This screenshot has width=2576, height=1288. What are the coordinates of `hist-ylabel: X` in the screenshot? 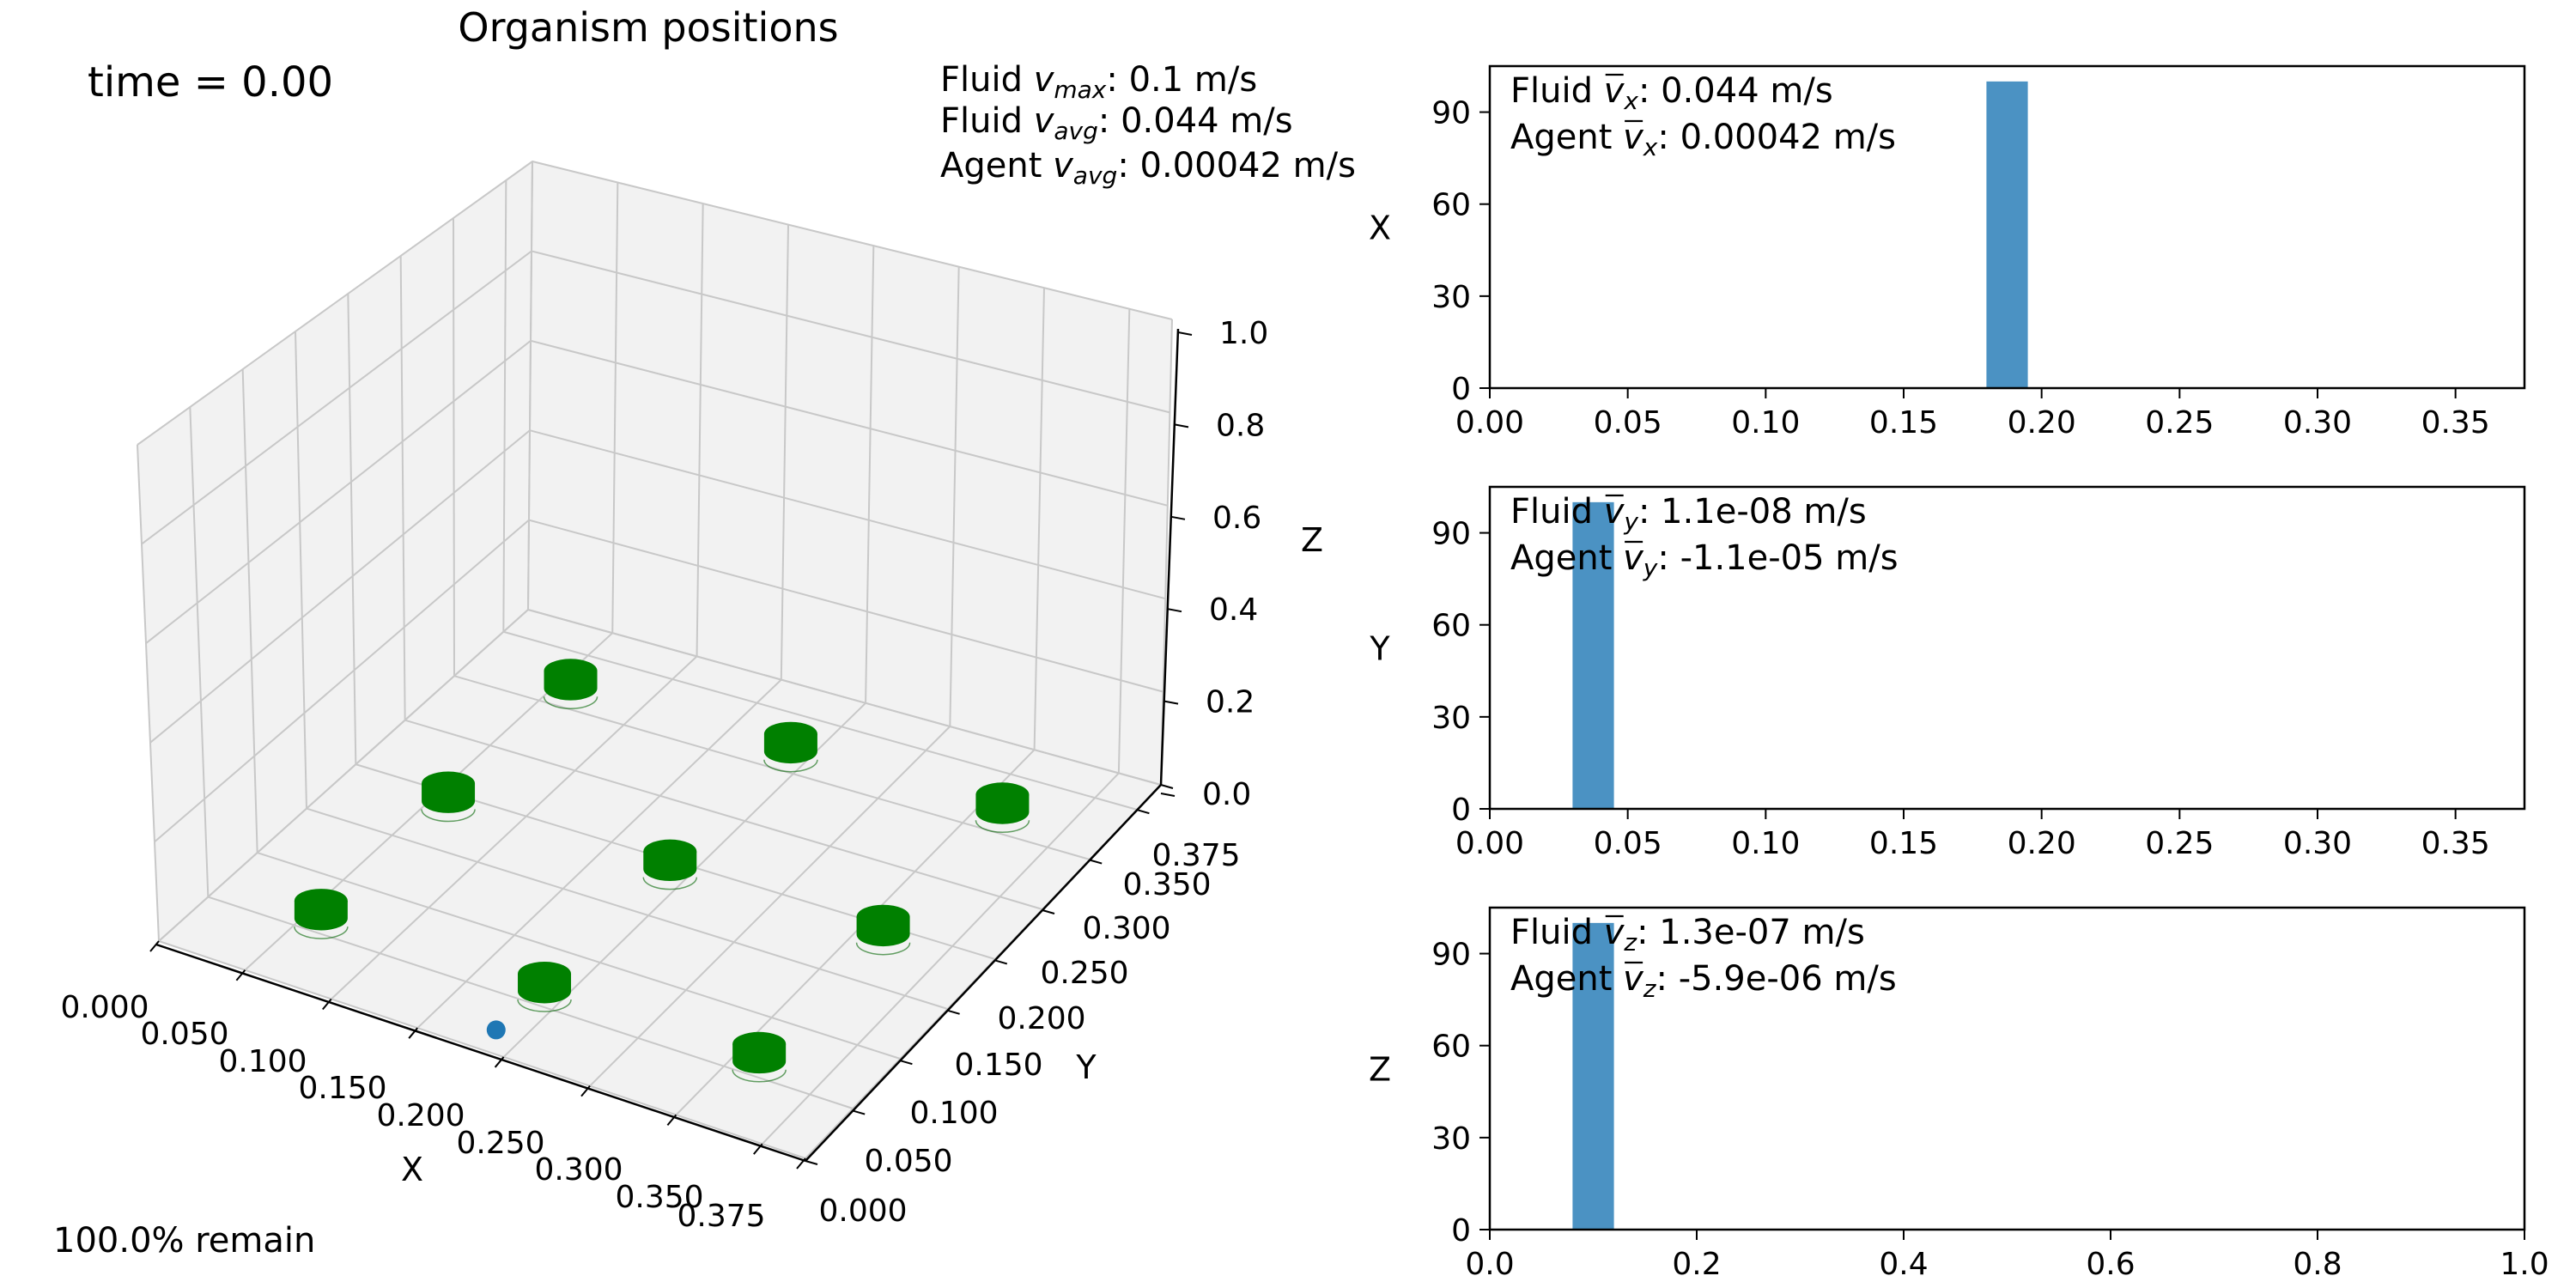 It's located at (1380, 229).